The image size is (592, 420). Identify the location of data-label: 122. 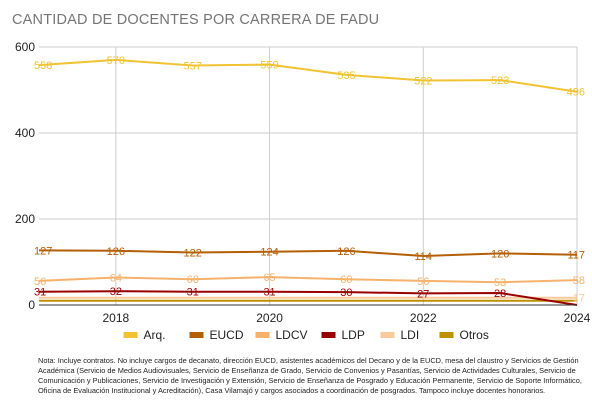
(193, 254).